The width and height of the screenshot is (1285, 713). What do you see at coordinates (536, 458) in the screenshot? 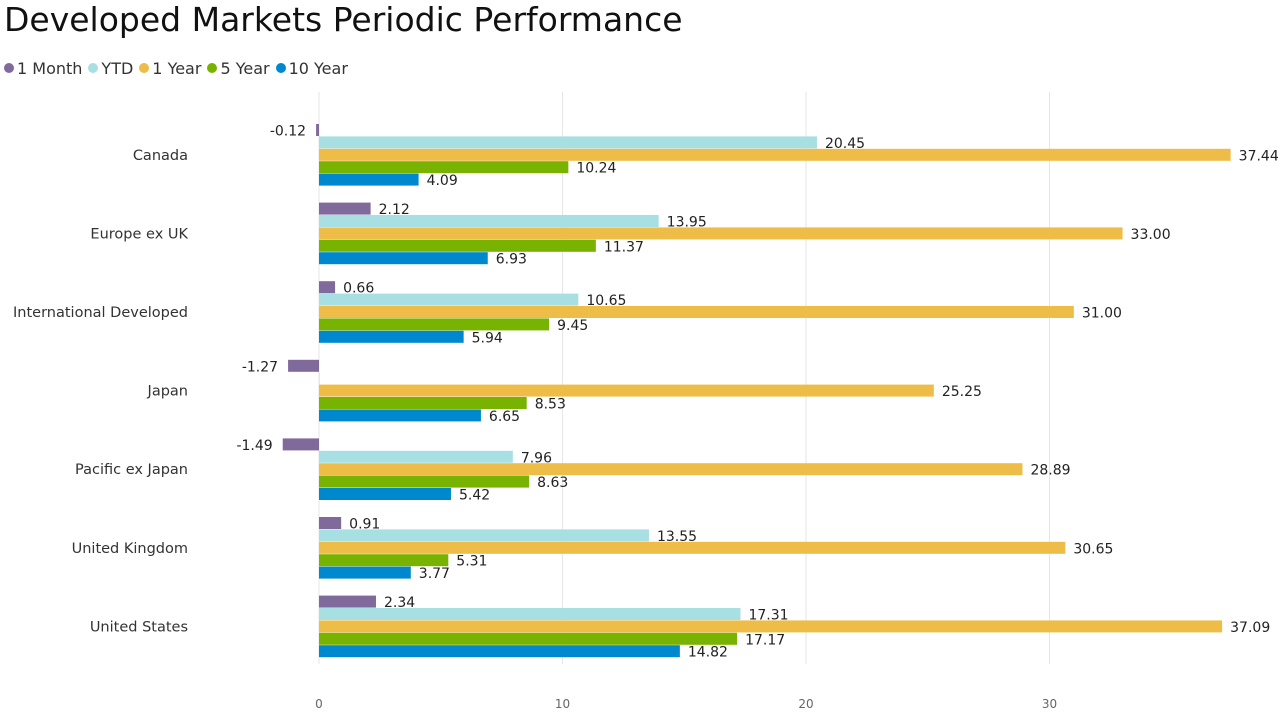
I see `data-label: 7.96` at bounding box center [536, 458].